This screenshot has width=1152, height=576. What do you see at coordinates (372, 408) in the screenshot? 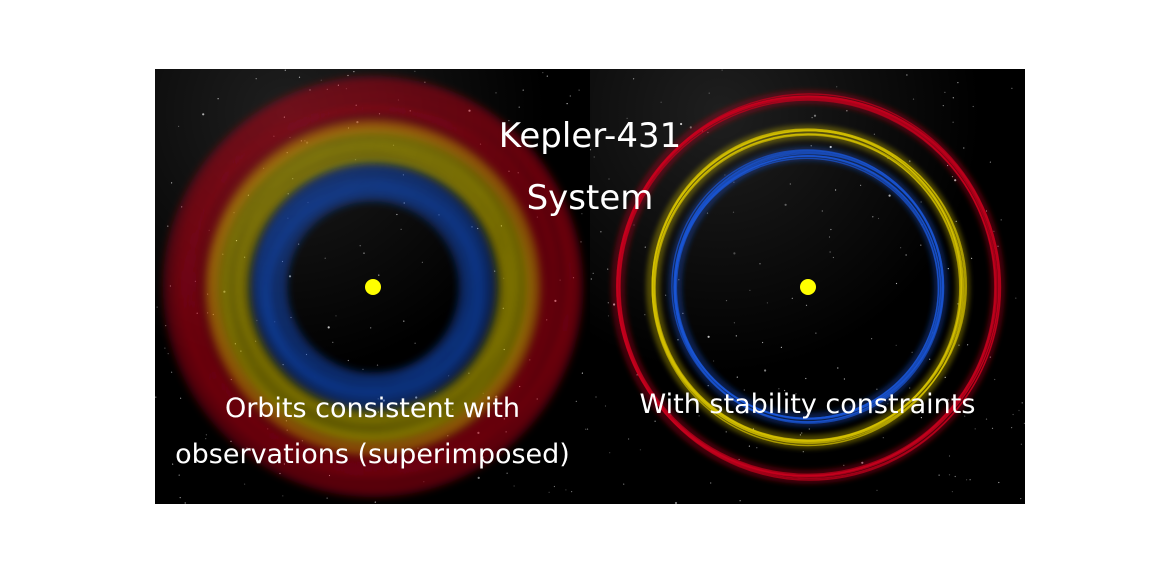
I see `caption-observations-line-1: Orbits consistent with` at bounding box center [372, 408].